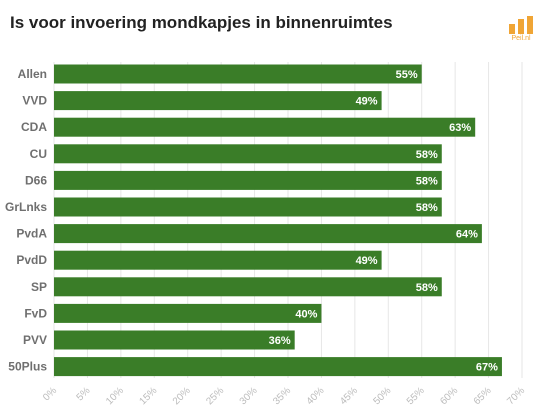 The height and width of the screenshot is (419, 555). What do you see at coordinates (84, 394) in the screenshot?
I see `x-tick-label: 5%` at bounding box center [84, 394].